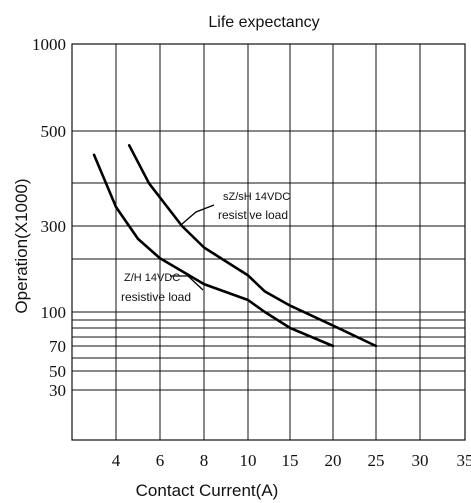 The width and height of the screenshot is (471, 503). I want to click on annotation-z-h-line2: resistive load, so click(156, 297).